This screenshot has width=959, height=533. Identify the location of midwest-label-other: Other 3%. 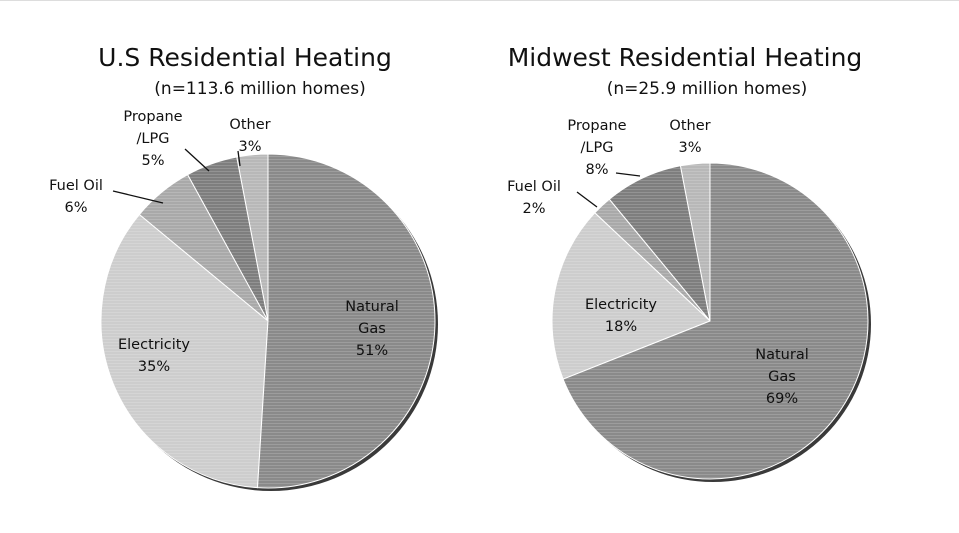
(689, 137).